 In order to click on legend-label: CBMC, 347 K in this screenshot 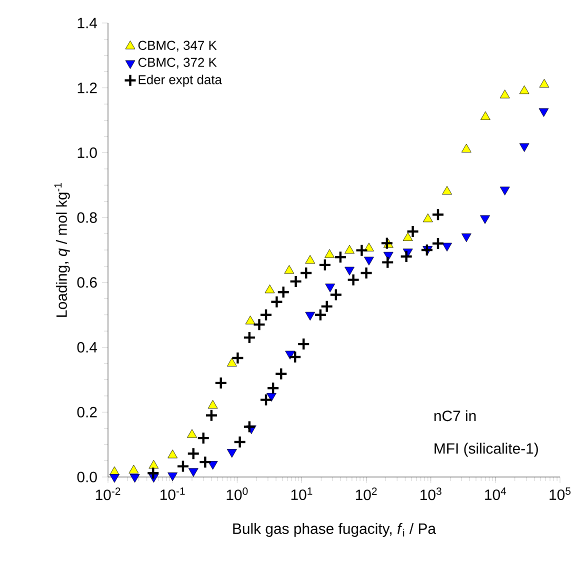, I will do `click(177, 46)`.